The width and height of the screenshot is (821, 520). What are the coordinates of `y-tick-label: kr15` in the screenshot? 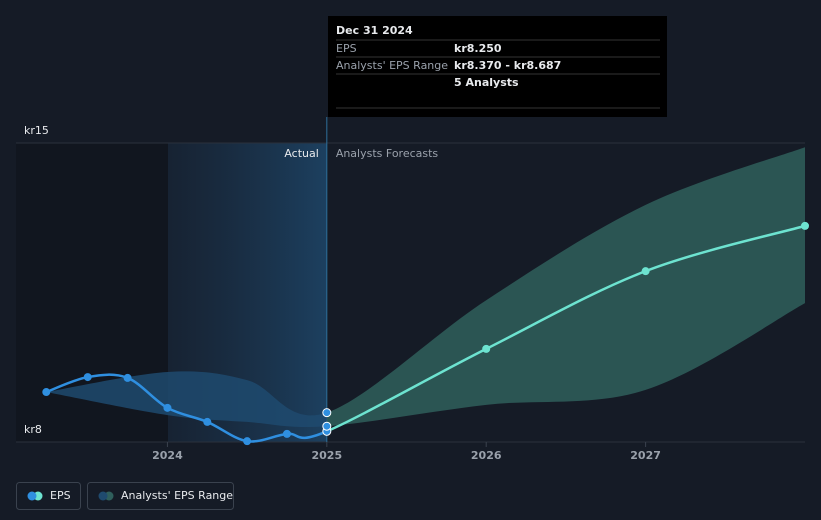 It's located at (36, 130).